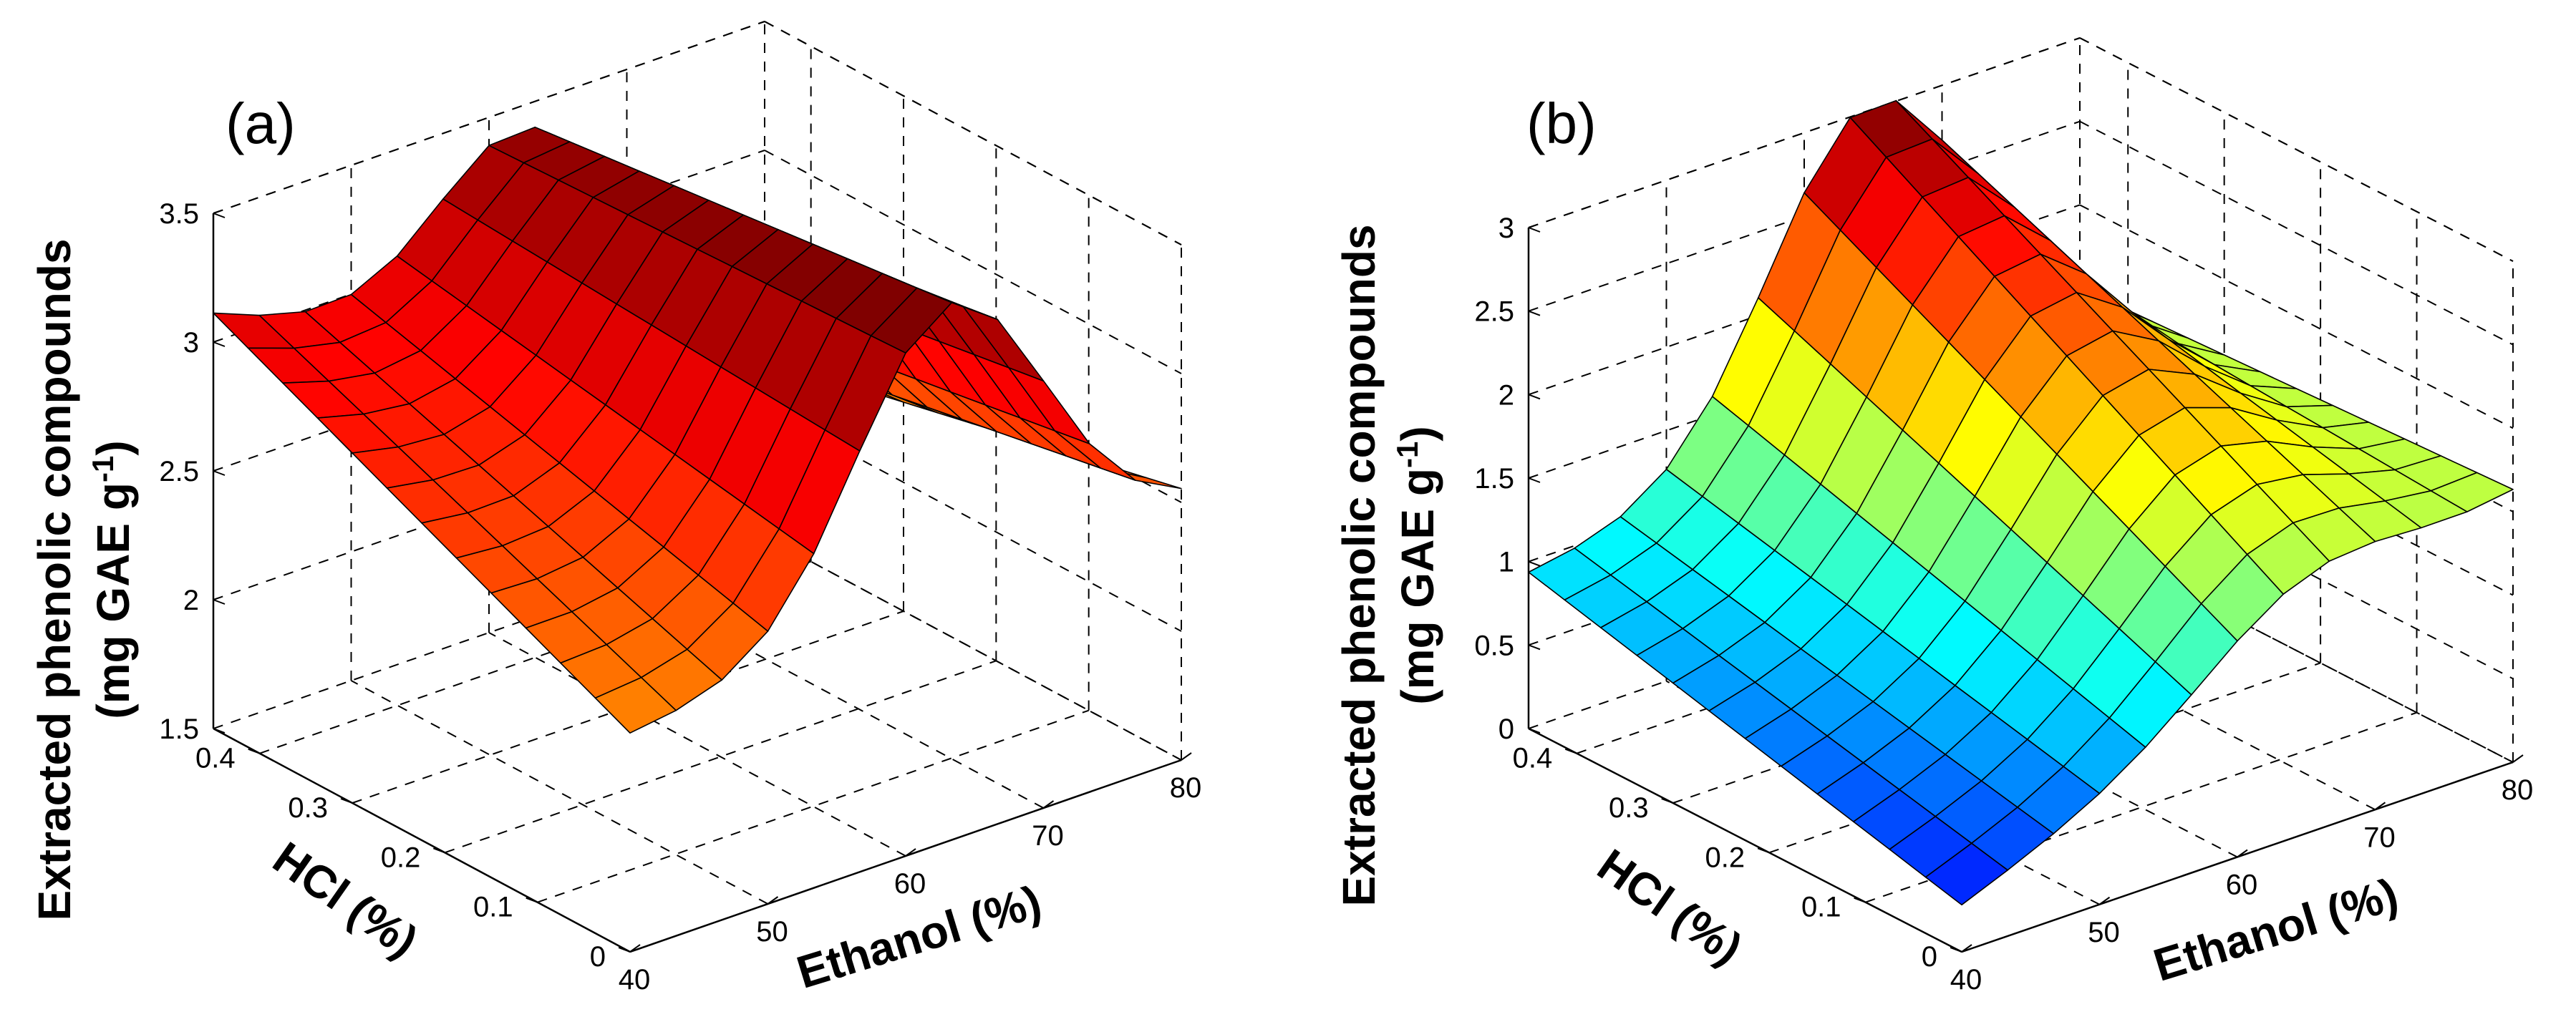 The width and height of the screenshot is (2576, 1027). I want to click on x-tick-label: 50, so click(772, 932).